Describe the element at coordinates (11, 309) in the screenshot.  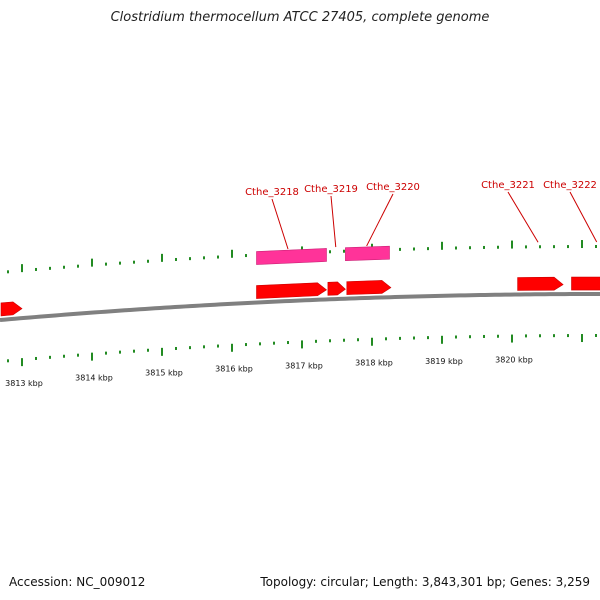
I see `partial-gene-arrow` at that location.